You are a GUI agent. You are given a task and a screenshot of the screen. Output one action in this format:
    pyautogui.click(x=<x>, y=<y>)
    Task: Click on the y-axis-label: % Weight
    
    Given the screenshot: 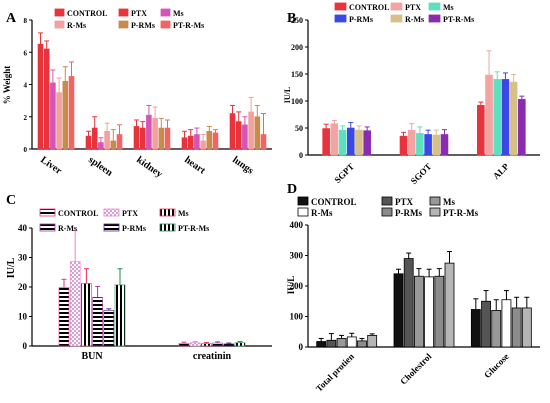 What is the action you would take?
    pyautogui.click(x=7, y=85)
    